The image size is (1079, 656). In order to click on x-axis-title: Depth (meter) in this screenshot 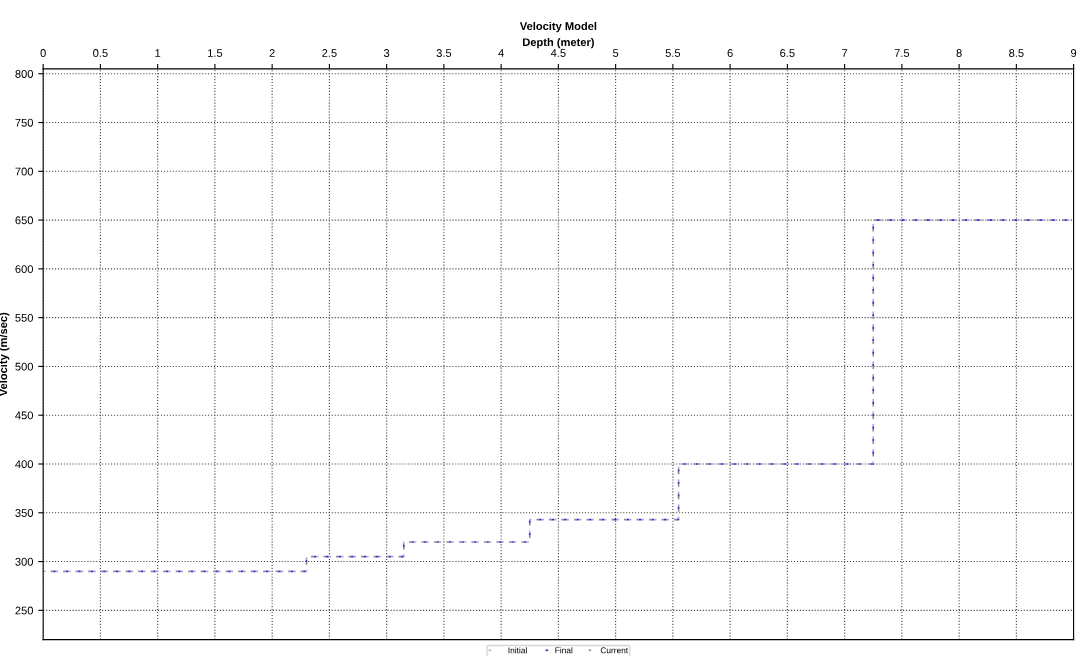, I will do `click(558, 43)`.